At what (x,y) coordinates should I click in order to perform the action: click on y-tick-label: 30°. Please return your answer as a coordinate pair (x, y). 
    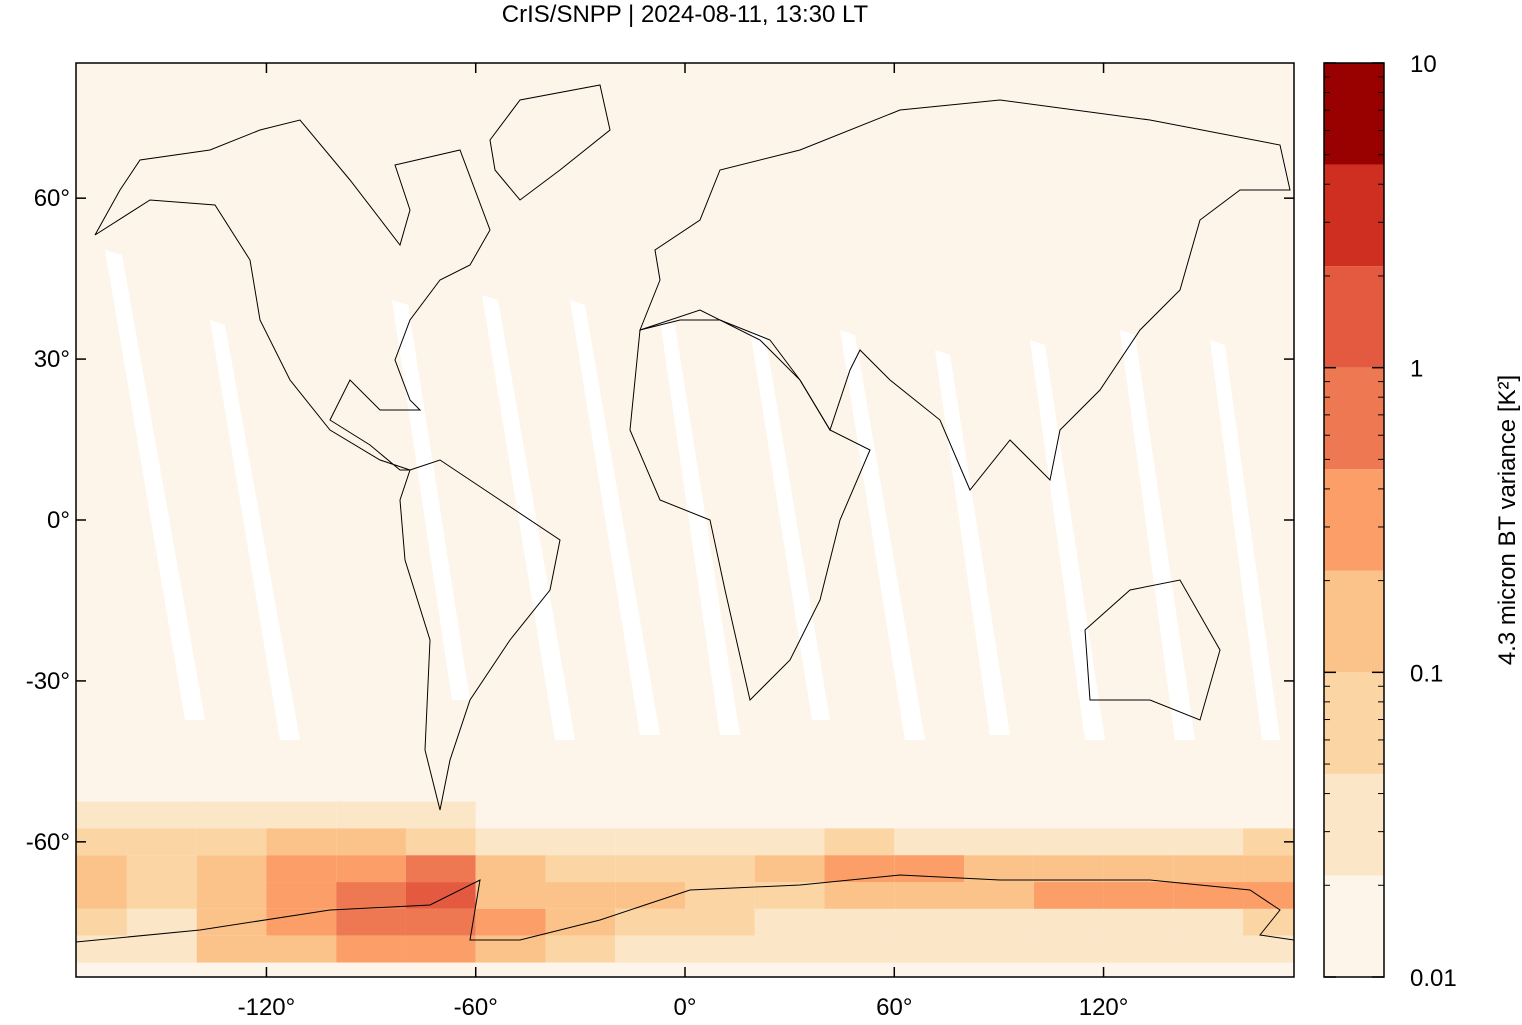
    Looking at the image, I should click on (52, 359).